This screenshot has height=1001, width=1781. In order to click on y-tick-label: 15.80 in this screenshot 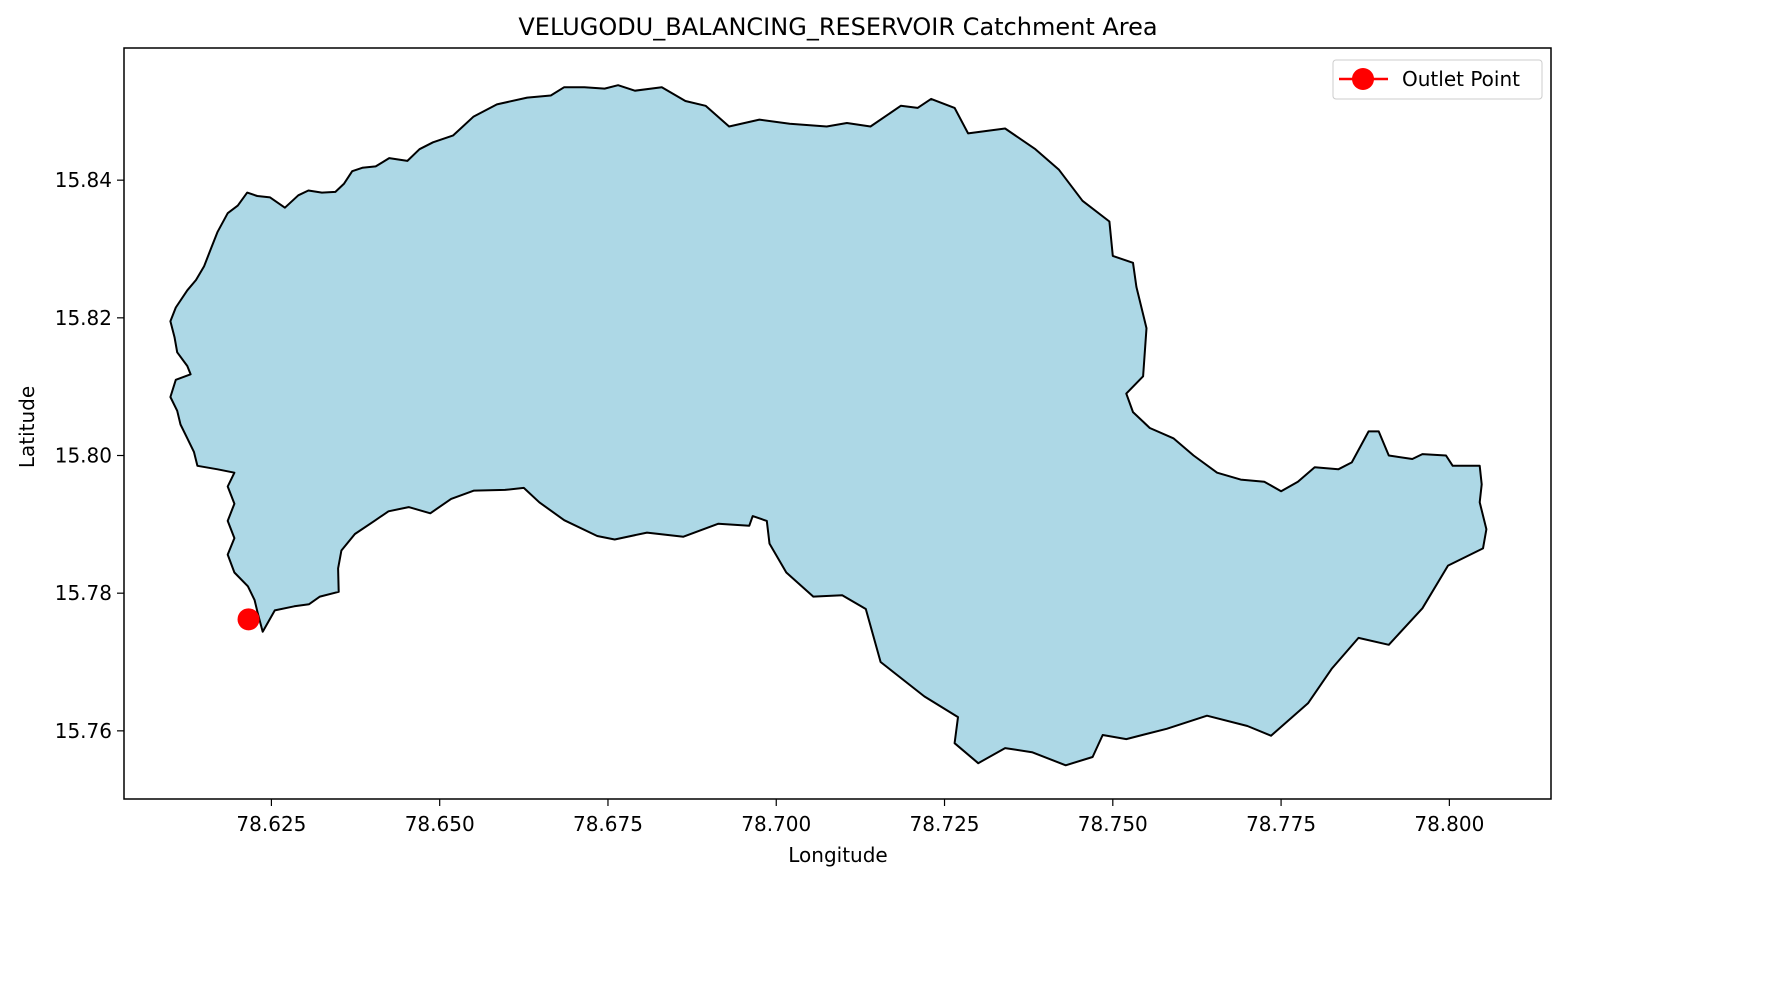, I will do `click(83, 456)`.